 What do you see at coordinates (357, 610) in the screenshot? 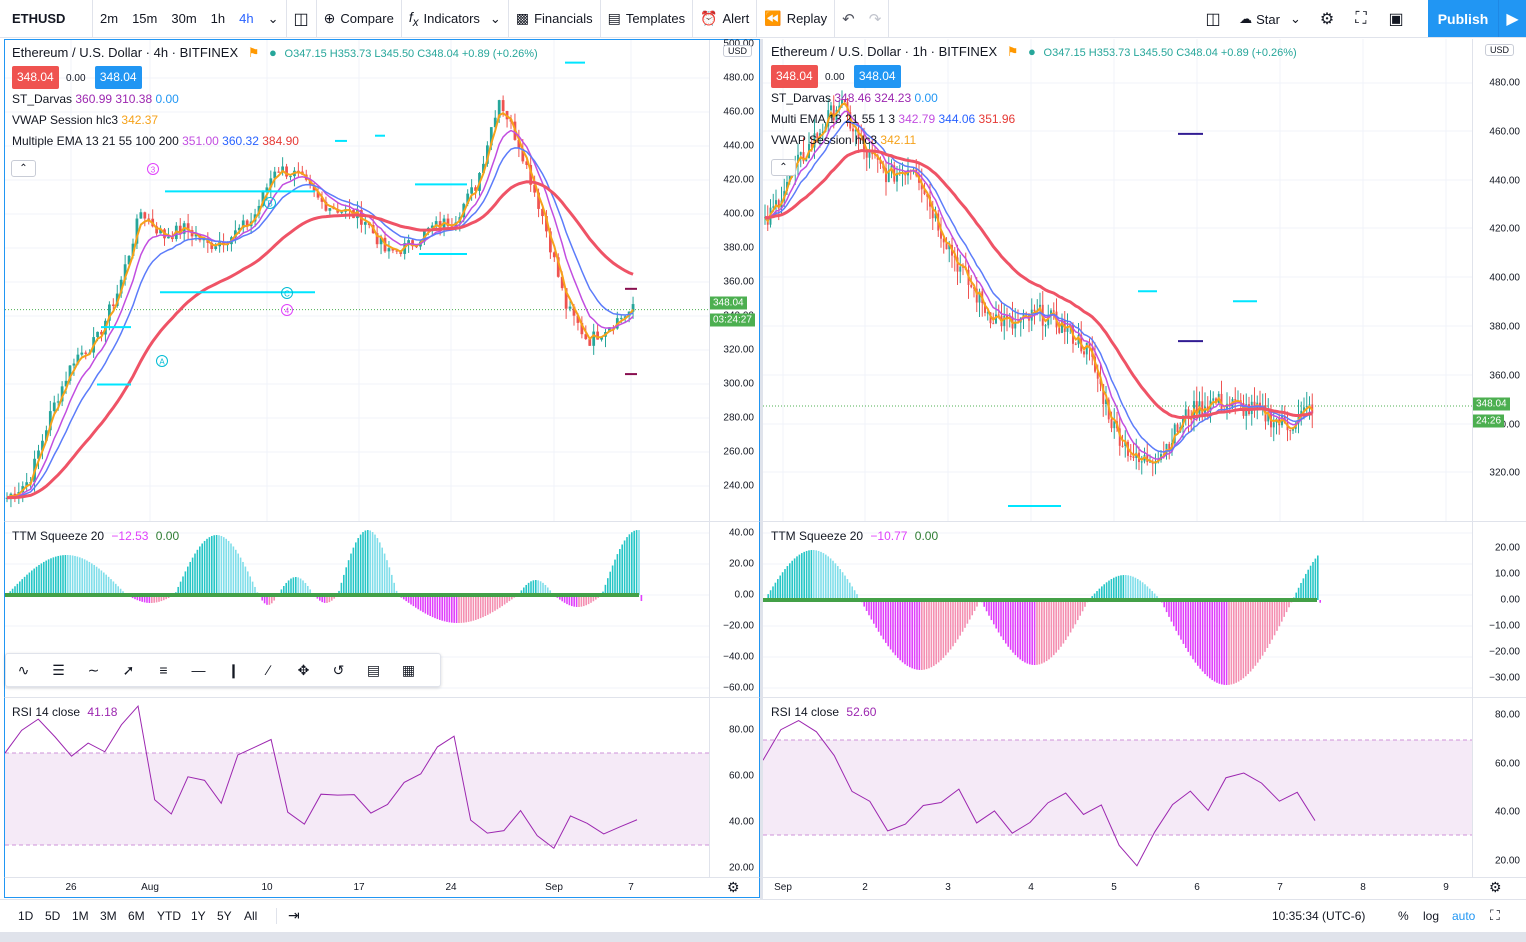
I see `left-squeeze-plot` at bounding box center [357, 610].